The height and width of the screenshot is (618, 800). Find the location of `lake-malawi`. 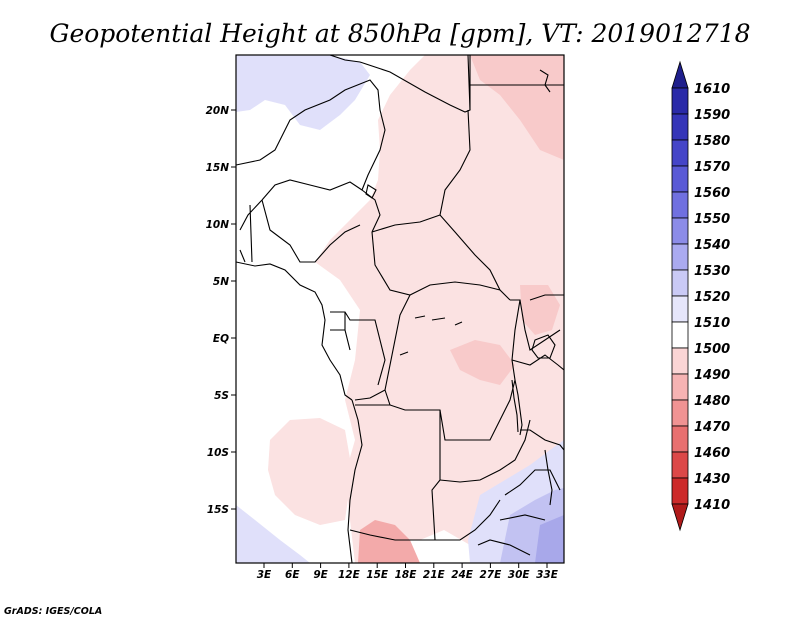

lake-malawi is located at coordinates (548, 477).